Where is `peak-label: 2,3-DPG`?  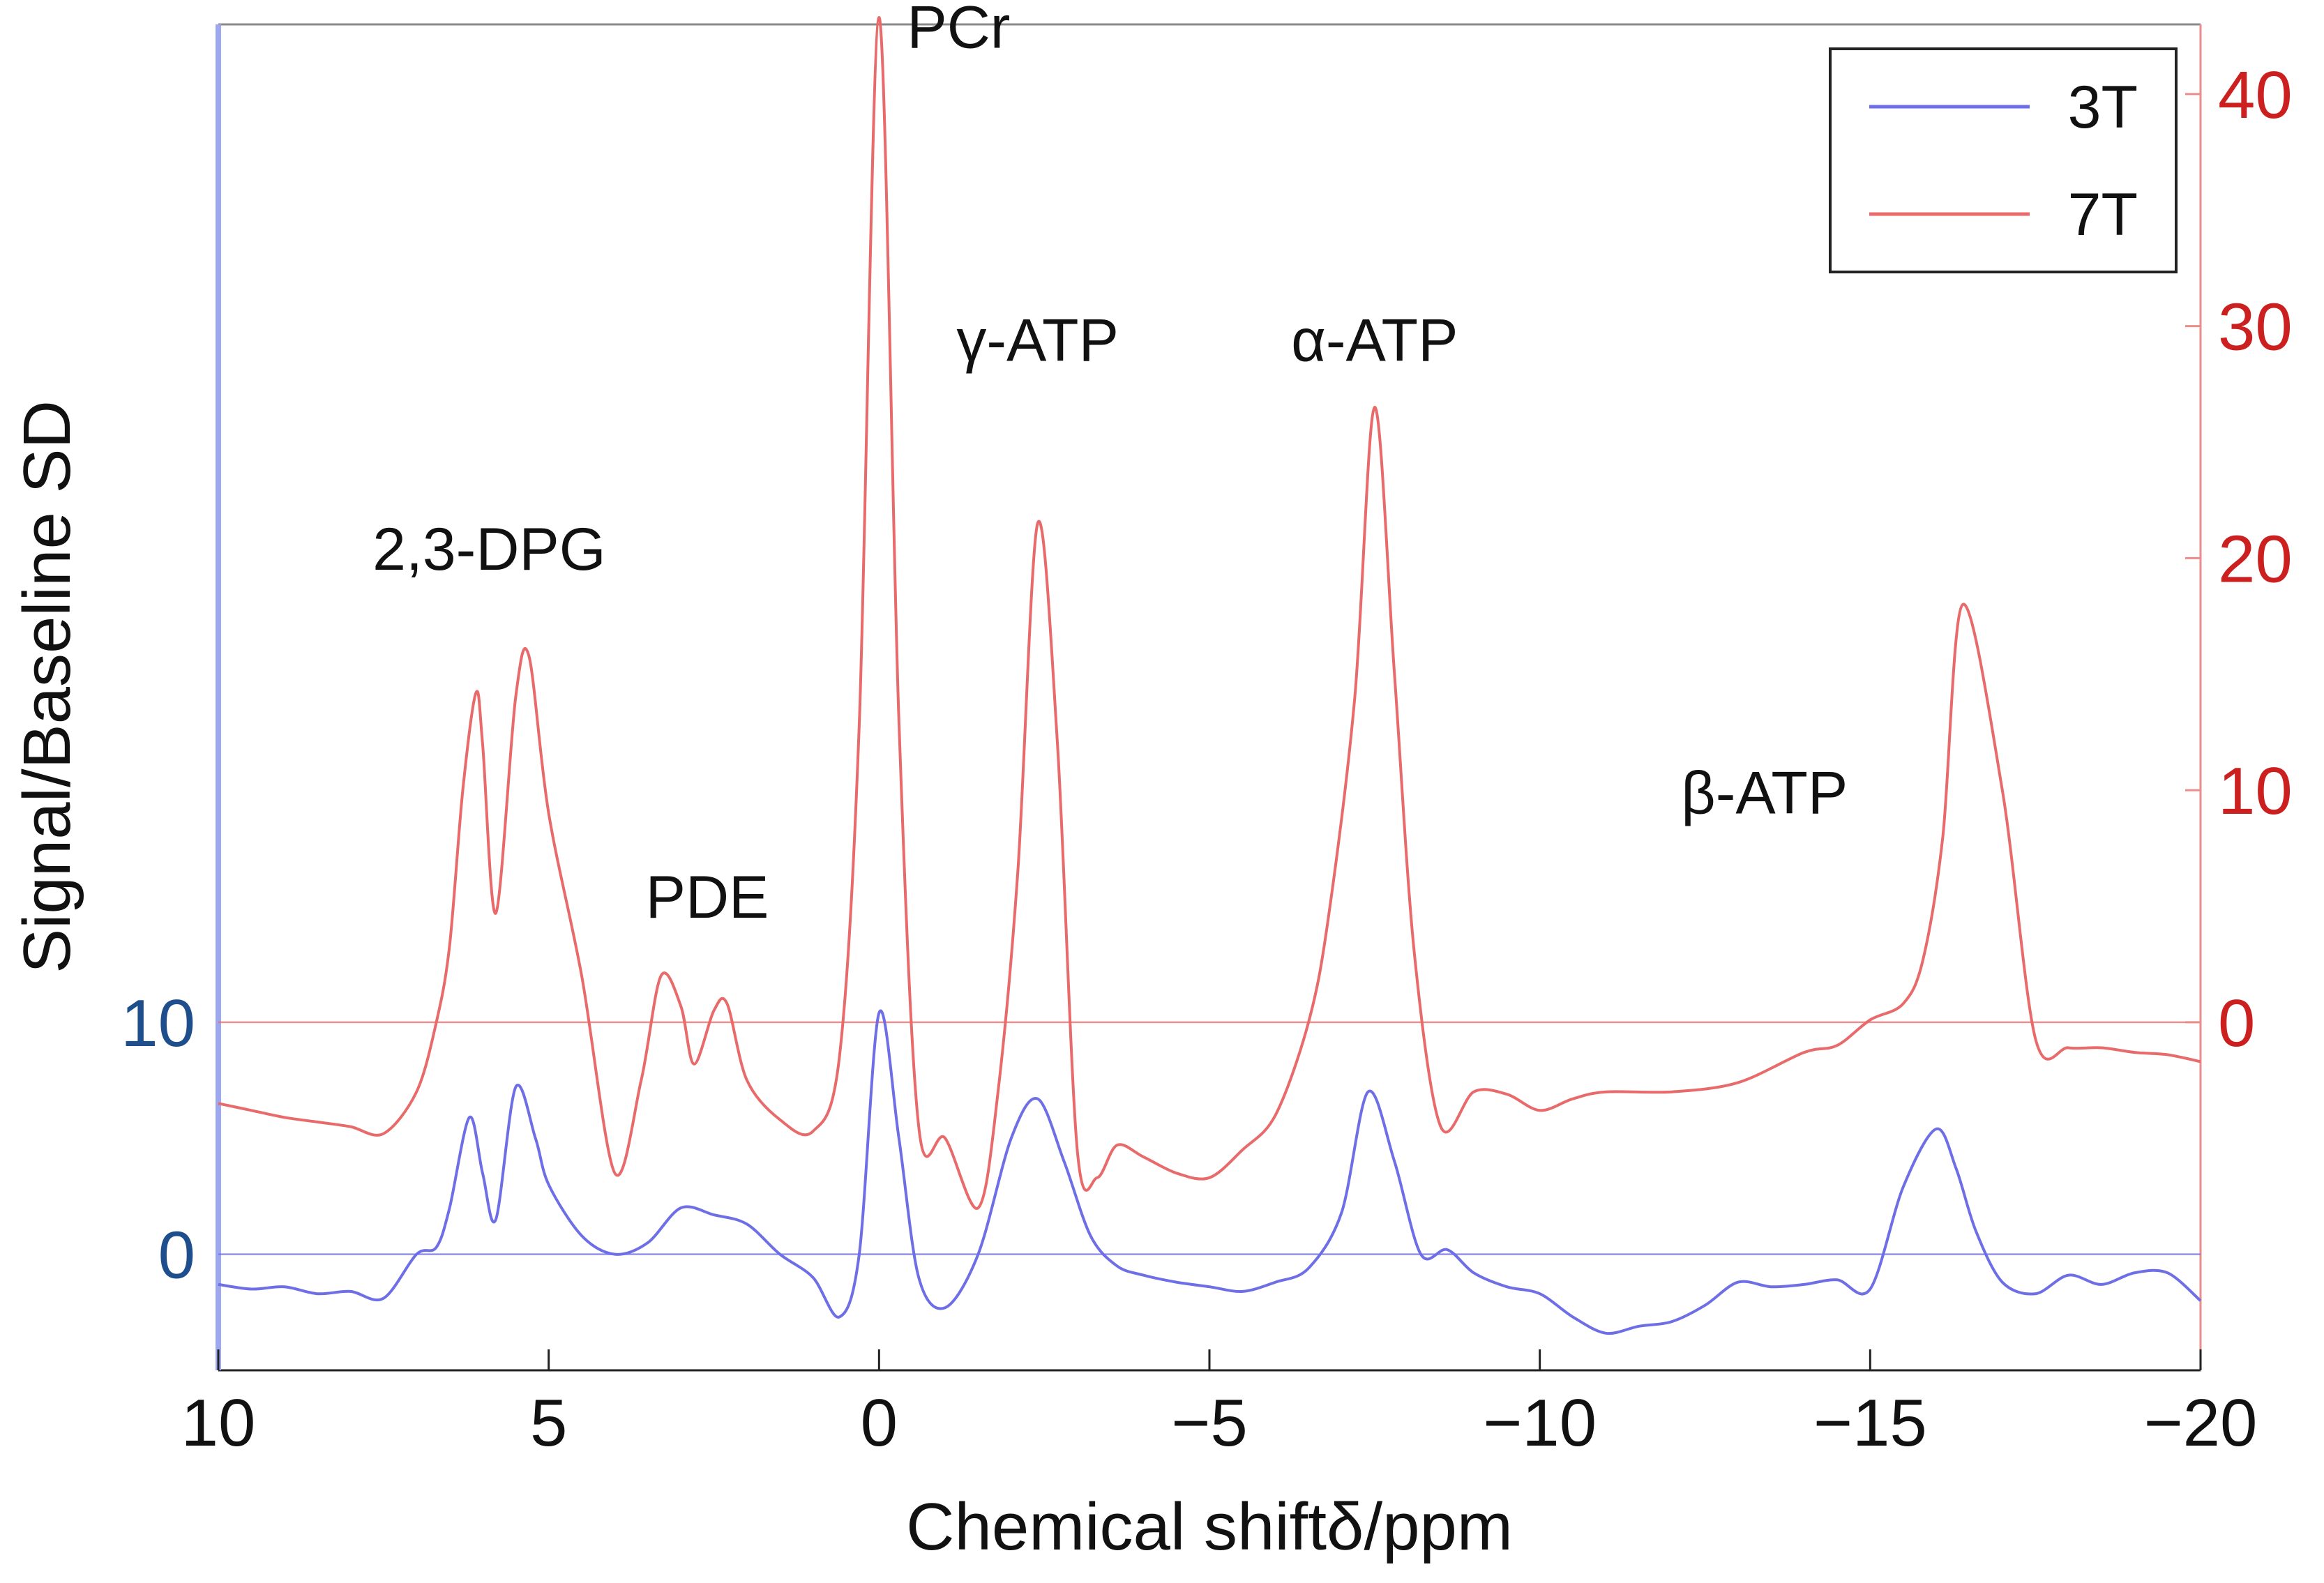
peak-label: 2,3-DPG is located at coordinates (489, 549).